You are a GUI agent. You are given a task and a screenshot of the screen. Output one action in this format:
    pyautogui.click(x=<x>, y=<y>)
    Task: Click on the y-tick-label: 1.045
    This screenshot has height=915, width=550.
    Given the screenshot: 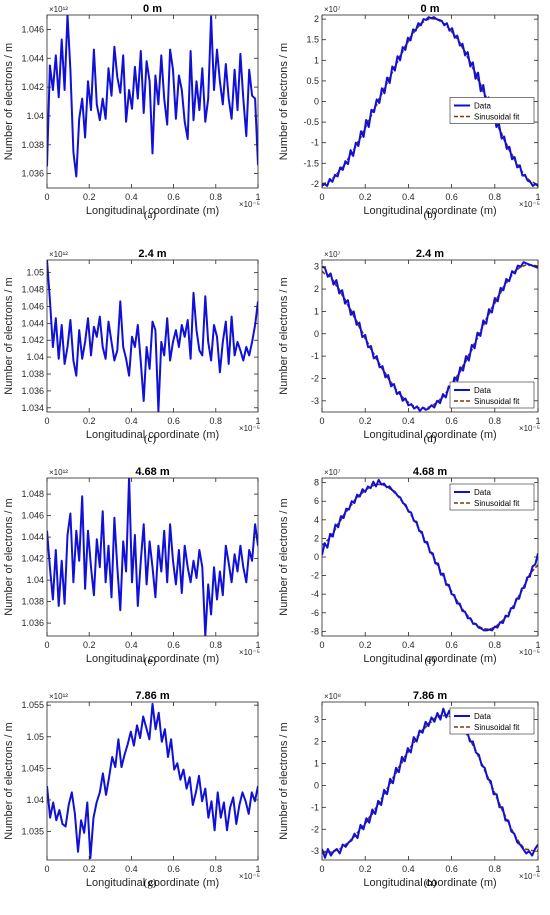 What is the action you would take?
    pyautogui.click(x=32, y=768)
    